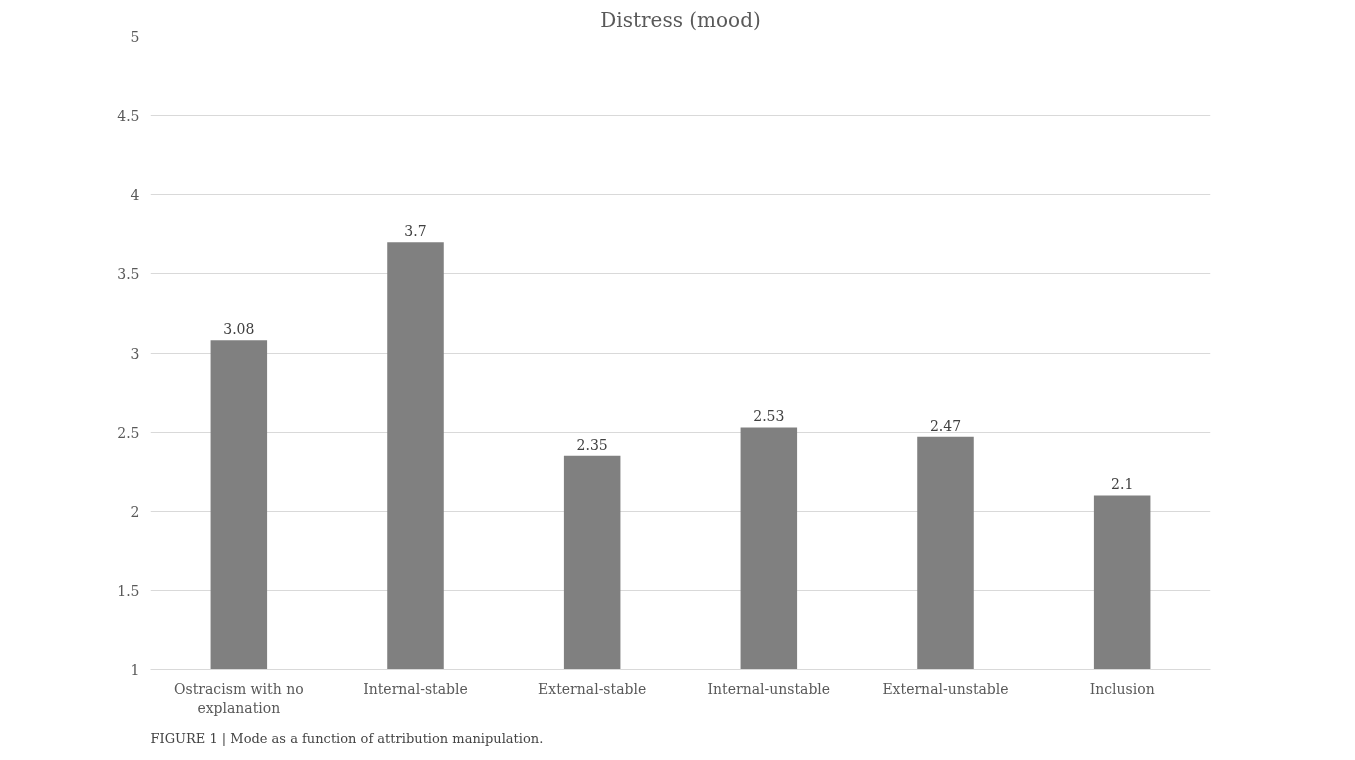 The height and width of the screenshot is (760, 1355). Describe the element at coordinates (135, 511) in the screenshot. I see `y-tick-label: 2` at that location.